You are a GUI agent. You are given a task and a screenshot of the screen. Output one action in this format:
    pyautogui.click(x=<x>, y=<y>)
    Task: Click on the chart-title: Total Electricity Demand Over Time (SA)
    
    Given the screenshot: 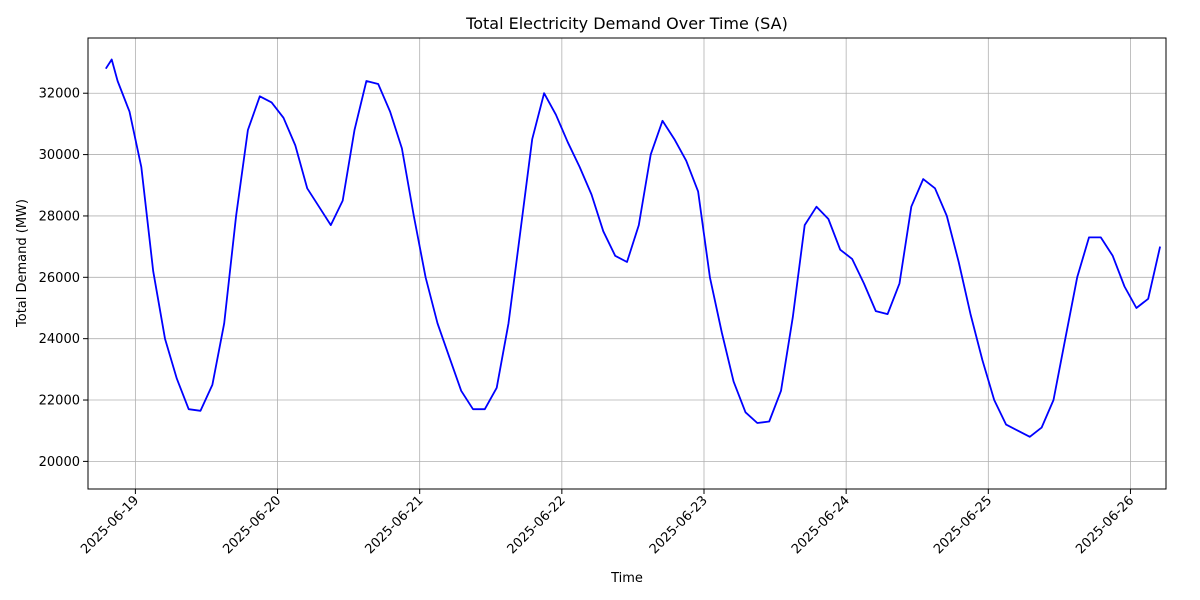 What is the action you would take?
    pyautogui.click(x=626, y=23)
    